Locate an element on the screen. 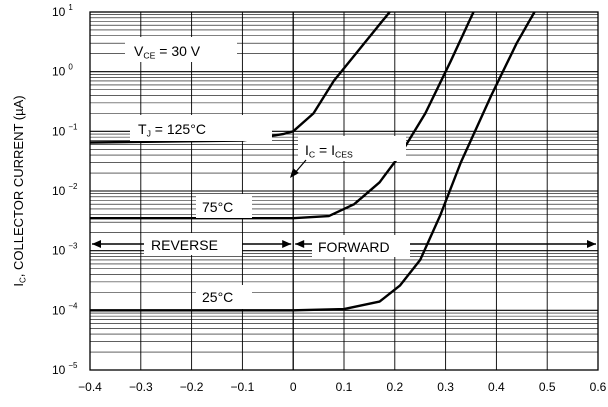 This screenshot has height=407, width=608. x-tick-label: −0.4 is located at coordinates (90, 387).